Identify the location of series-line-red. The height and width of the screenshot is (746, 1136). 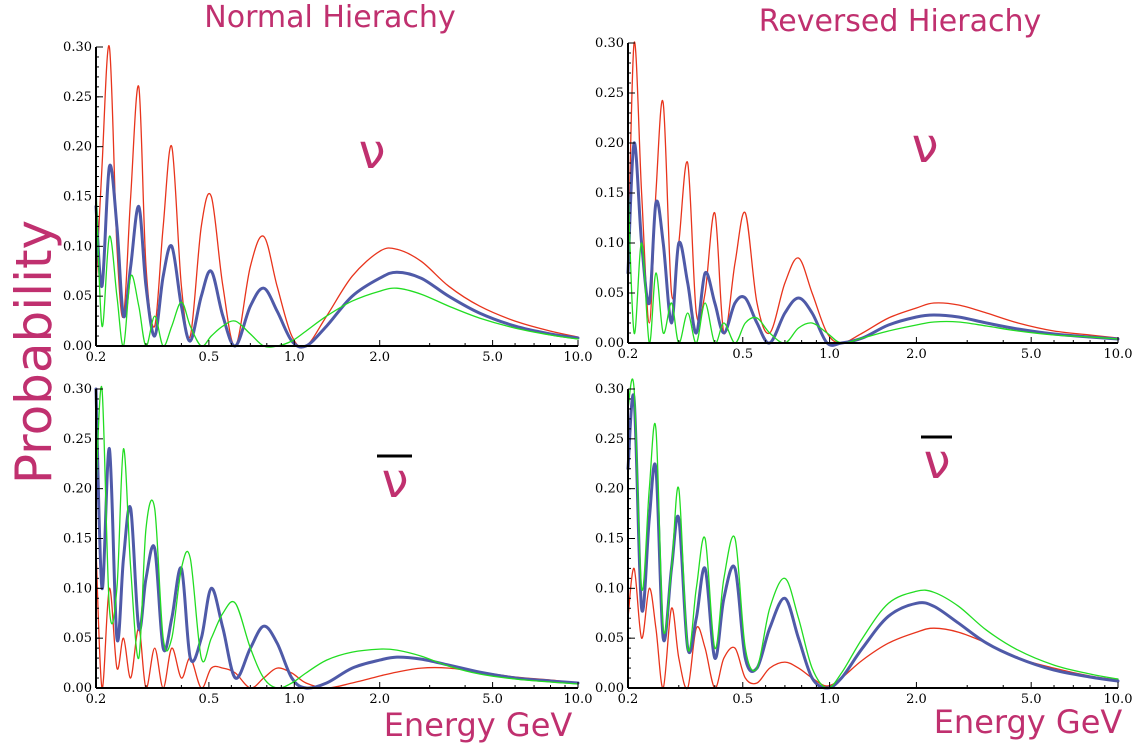
(337, 618).